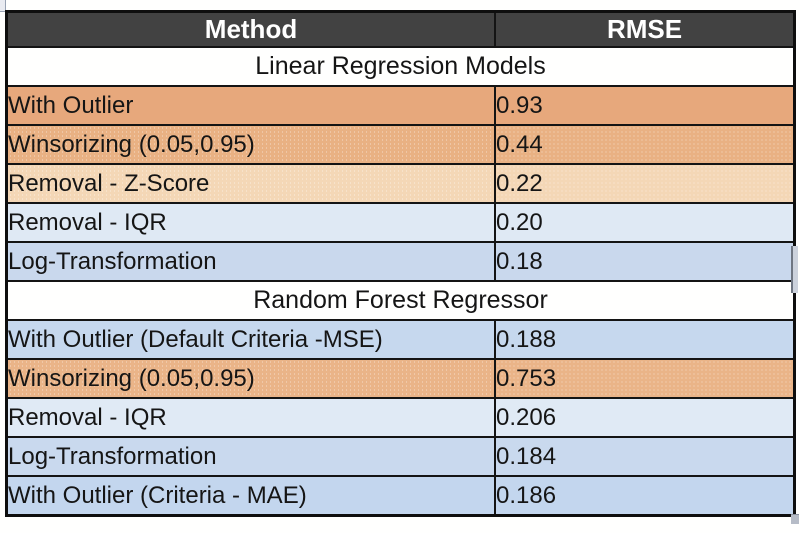 Image resolution: width=800 pixels, height=533 pixels. Describe the element at coordinates (250, 105) in the screenshot. I see `method-cell: With Outlier` at that location.